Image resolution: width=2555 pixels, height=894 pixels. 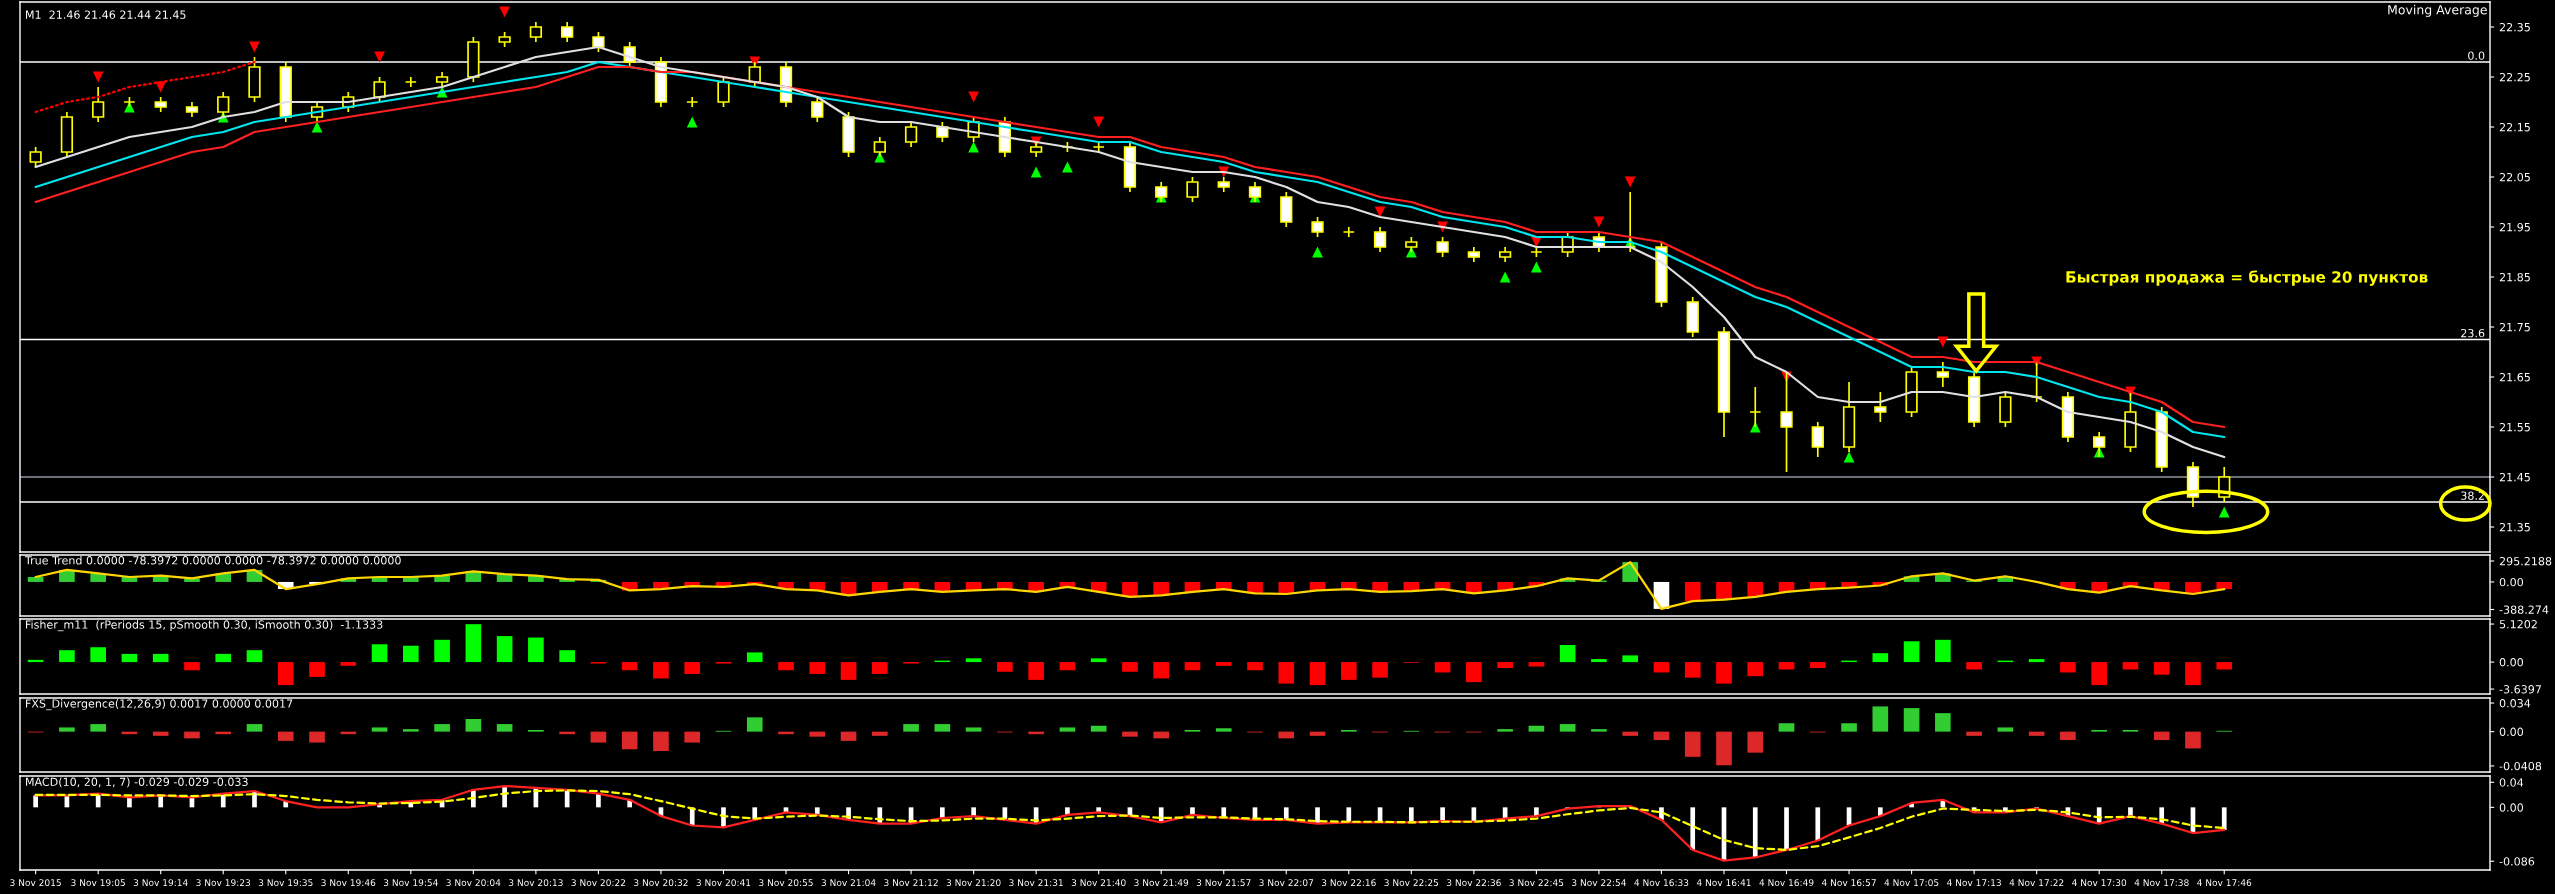 What do you see at coordinates (1974, 883) in the screenshot?
I see `x-tick-label: 4 Nov 17:13` at bounding box center [1974, 883].